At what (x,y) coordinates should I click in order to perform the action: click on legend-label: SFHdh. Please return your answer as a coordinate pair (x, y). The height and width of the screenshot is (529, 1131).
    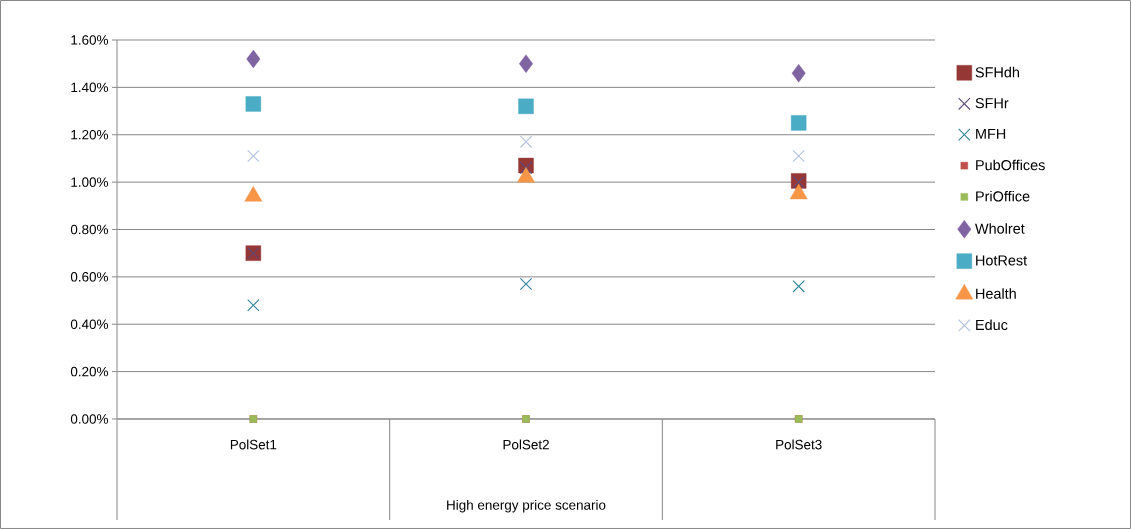
    Looking at the image, I should click on (997, 72).